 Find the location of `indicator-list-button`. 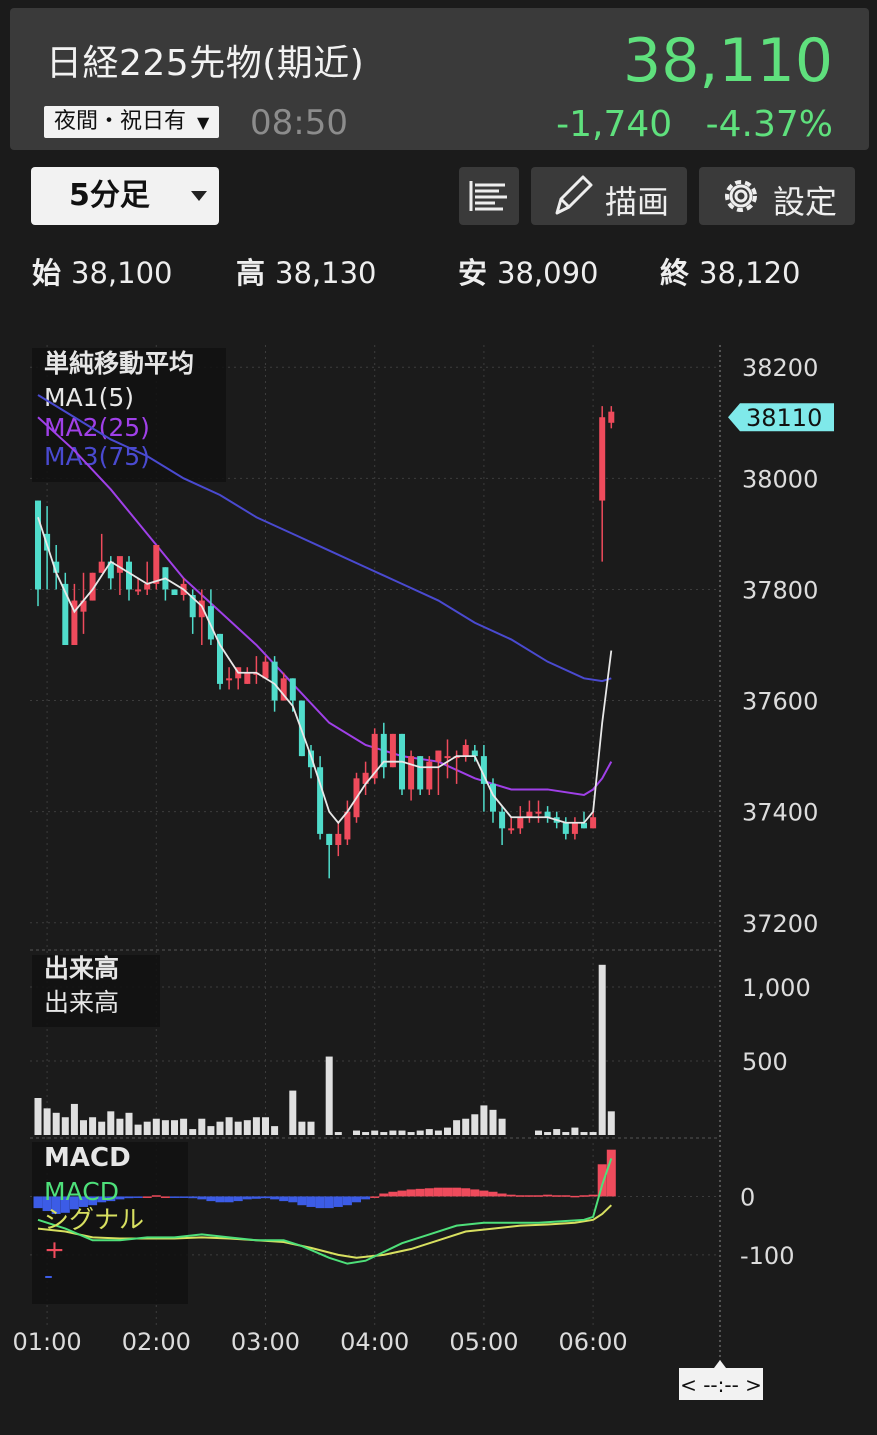

indicator-list-button is located at coordinates (489, 196).